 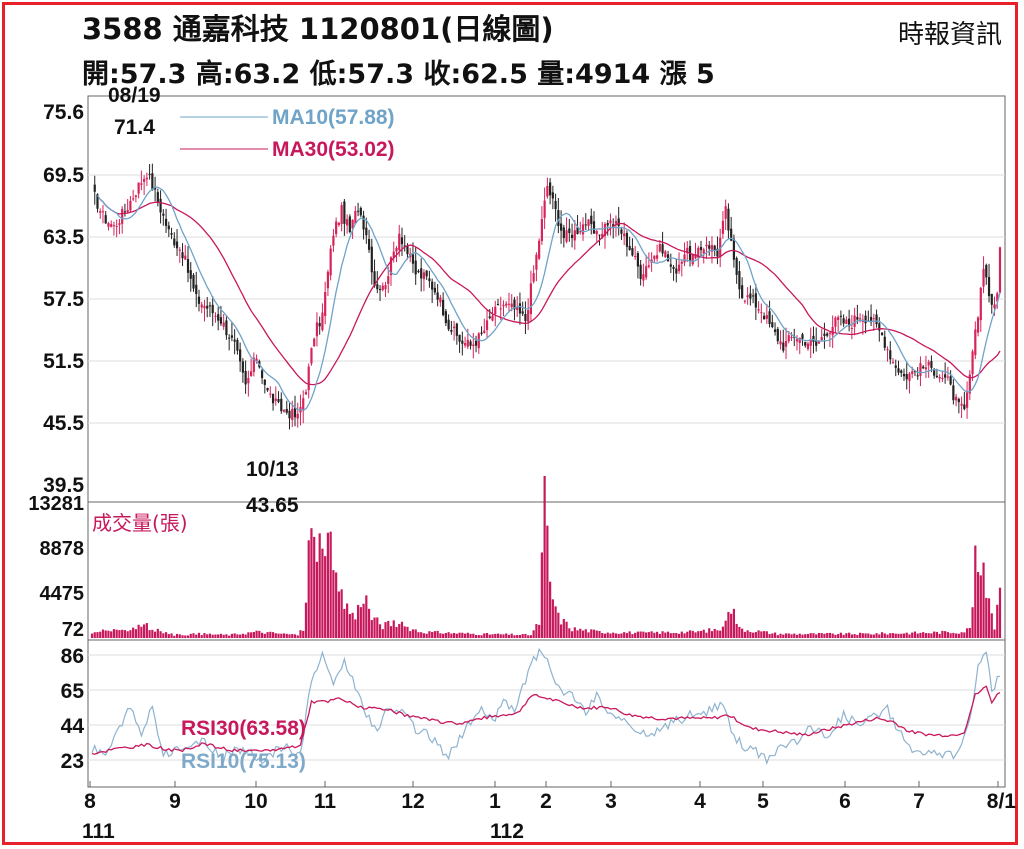 I want to click on x-month-label: 5, so click(x=763, y=801).